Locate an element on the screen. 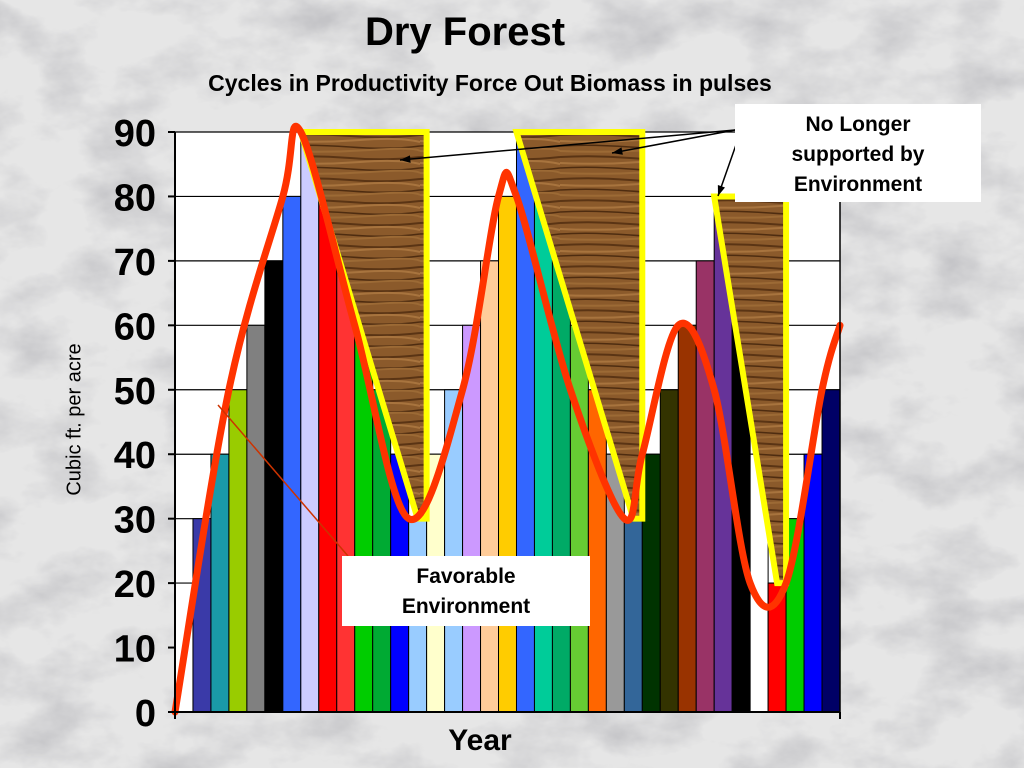 The image size is (1024, 768). callout-line: supported by is located at coordinates (858, 154).